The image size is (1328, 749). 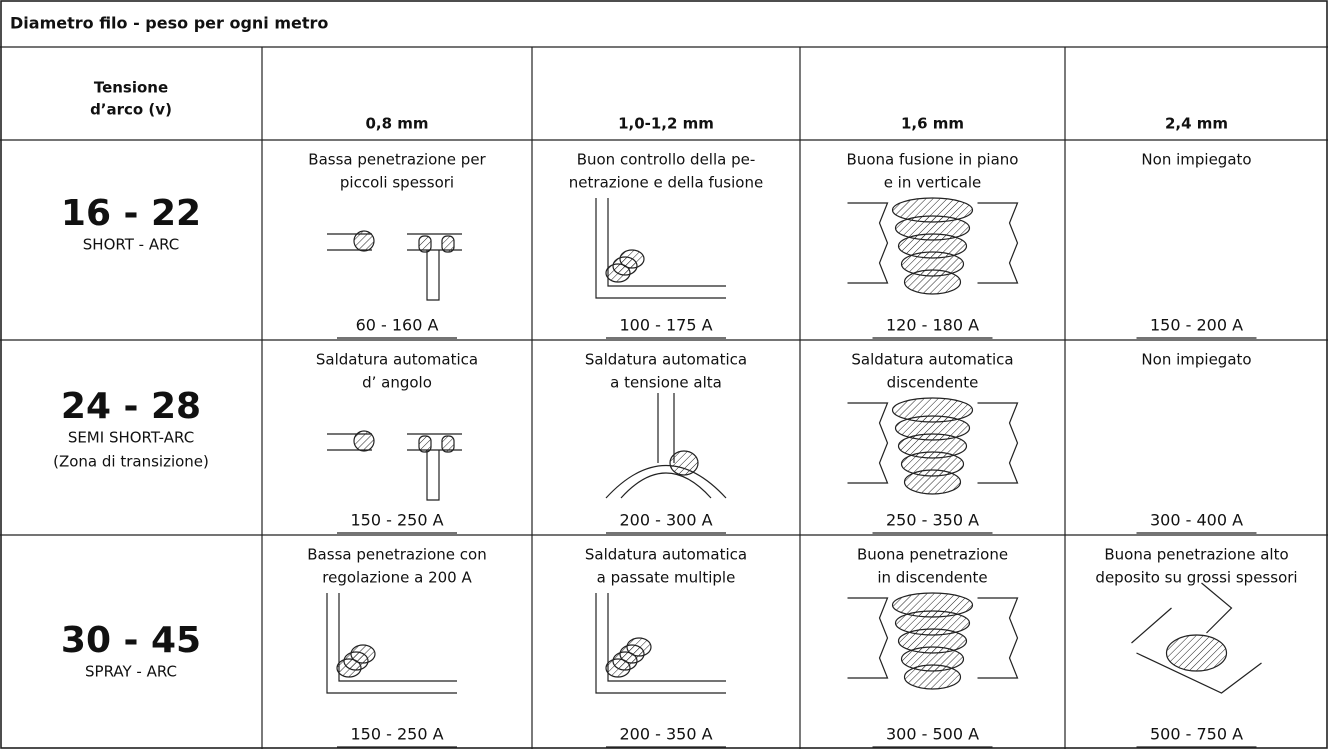 What do you see at coordinates (1196, 124) in the screenshot?
I see `column-header: 2,4 mm` at bounding box center [1196, 124].